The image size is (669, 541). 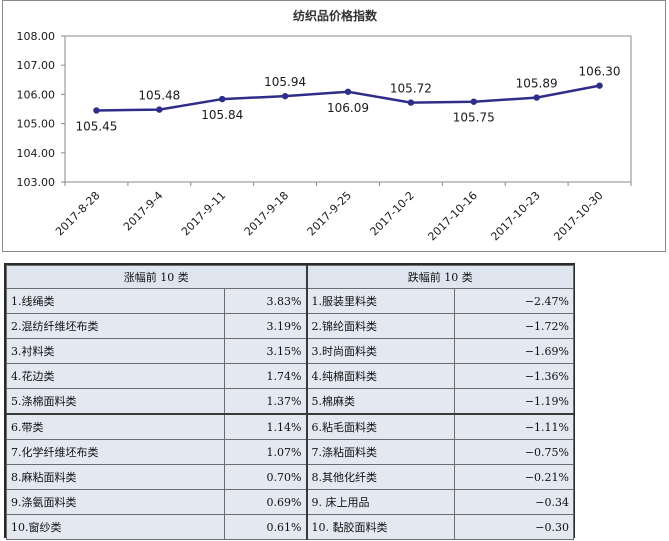 I want to click on data-label: 106.30, so click(x=600, y=72).